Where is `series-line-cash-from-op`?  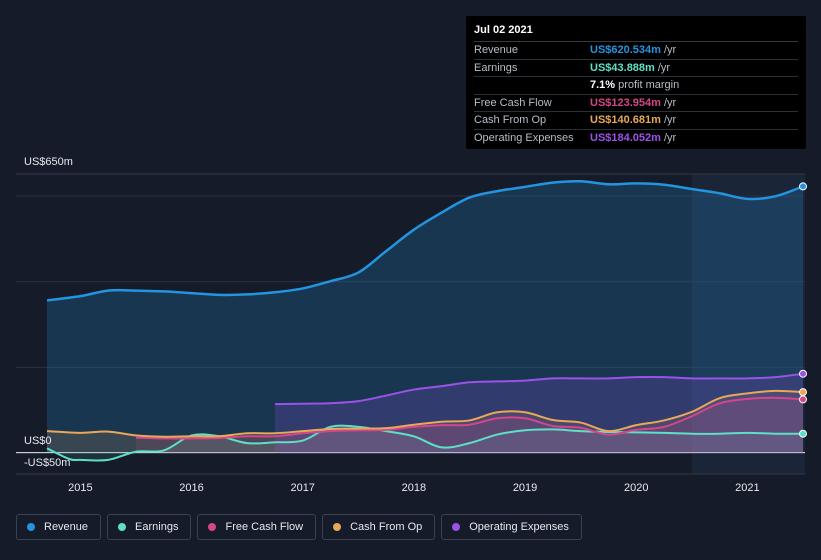
series-line-cash-from-op is located at coordinates (425, 413).